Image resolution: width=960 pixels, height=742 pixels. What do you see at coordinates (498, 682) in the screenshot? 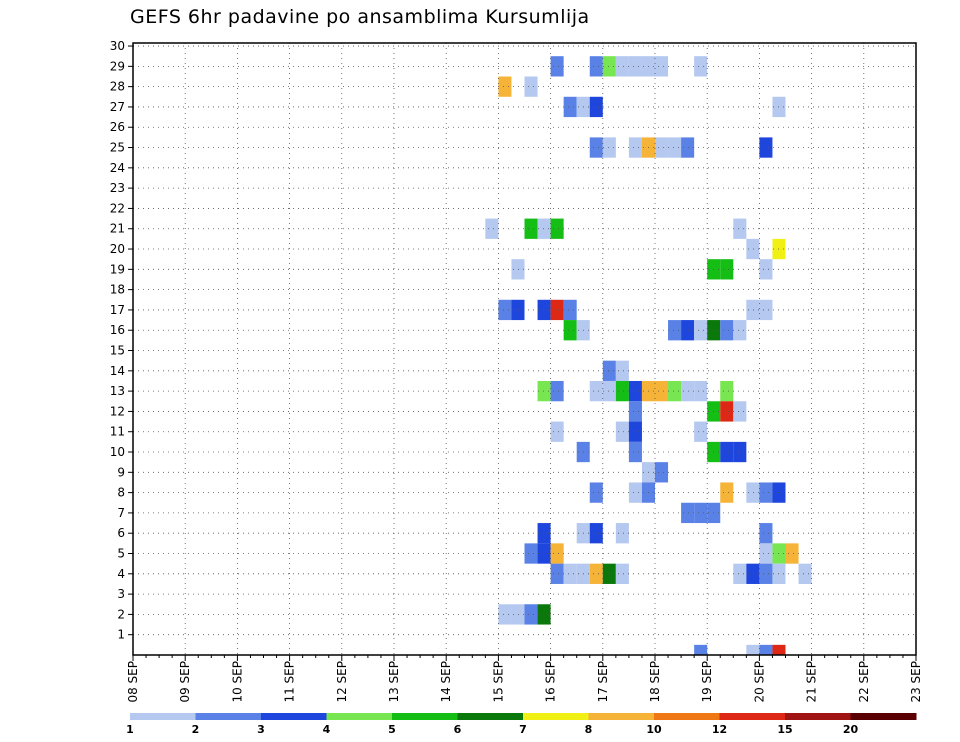
I see `x-tick-label: 15 SEP` at bounding box center [498, 682].